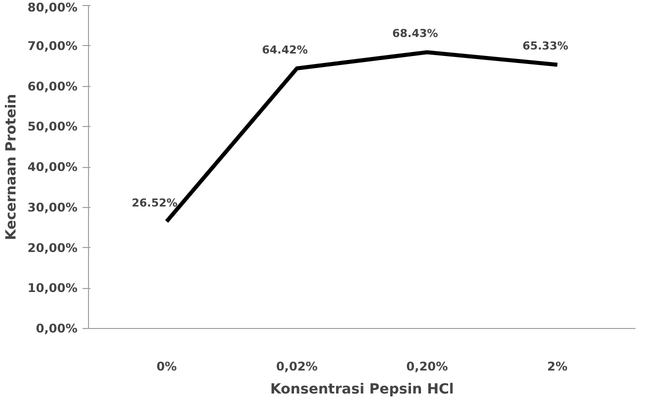 This screenshot has width=670, height=405. Describe the element at coordinates (53, 86) in the screenshot. I see `y-tick-label: 60,00%` at that location.